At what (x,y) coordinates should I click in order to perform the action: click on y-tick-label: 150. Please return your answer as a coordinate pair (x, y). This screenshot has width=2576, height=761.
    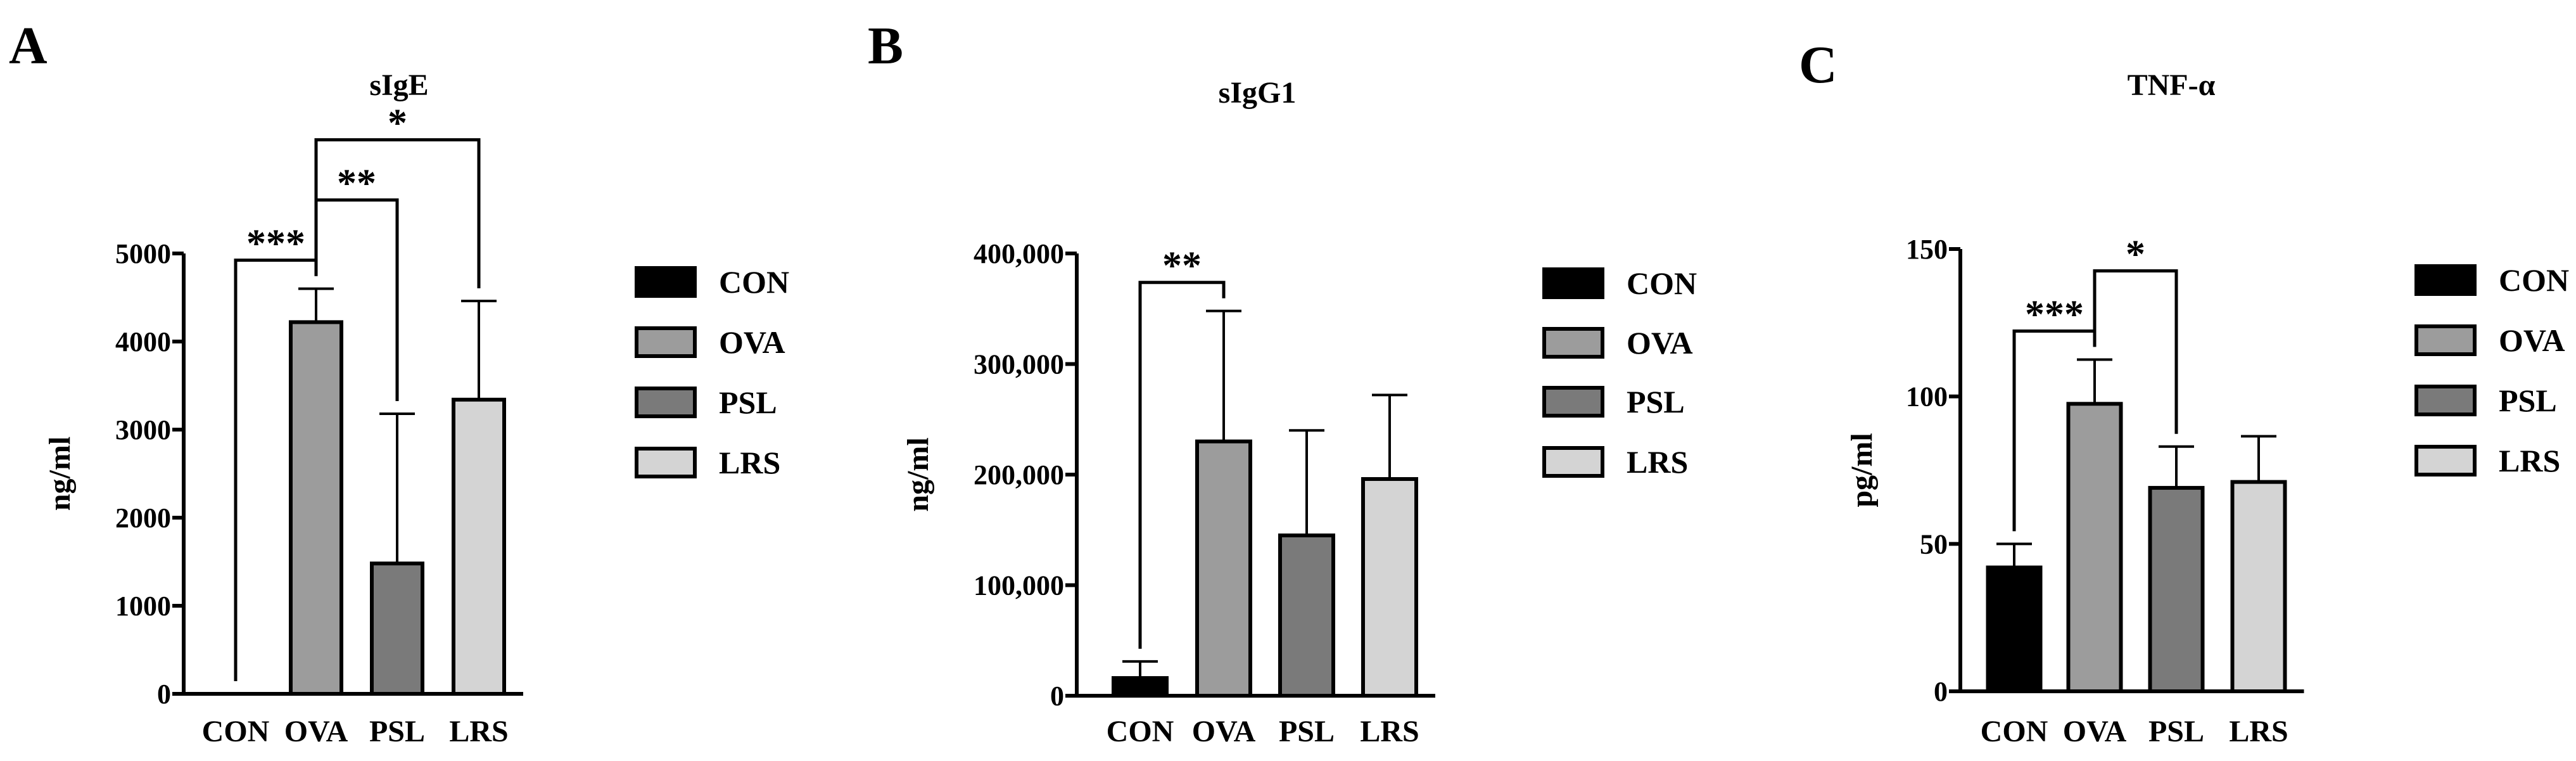
    Looking at the image, I should click on (1927, 249).